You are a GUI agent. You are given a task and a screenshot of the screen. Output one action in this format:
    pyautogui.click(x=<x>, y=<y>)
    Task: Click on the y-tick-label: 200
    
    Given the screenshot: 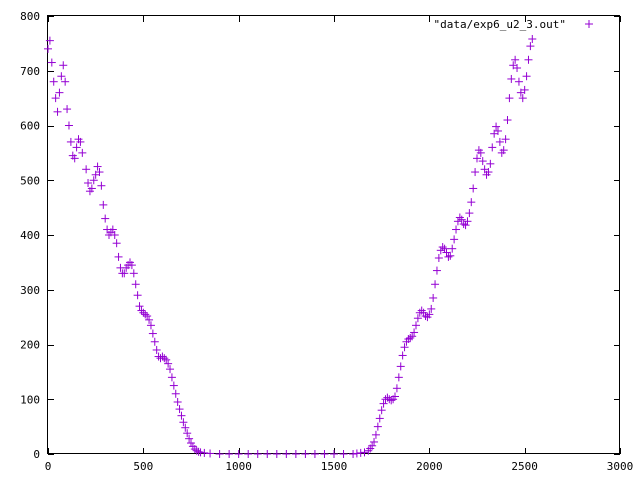 What is the action you would take?
    pyautogui.click(x=30, y=345)
    